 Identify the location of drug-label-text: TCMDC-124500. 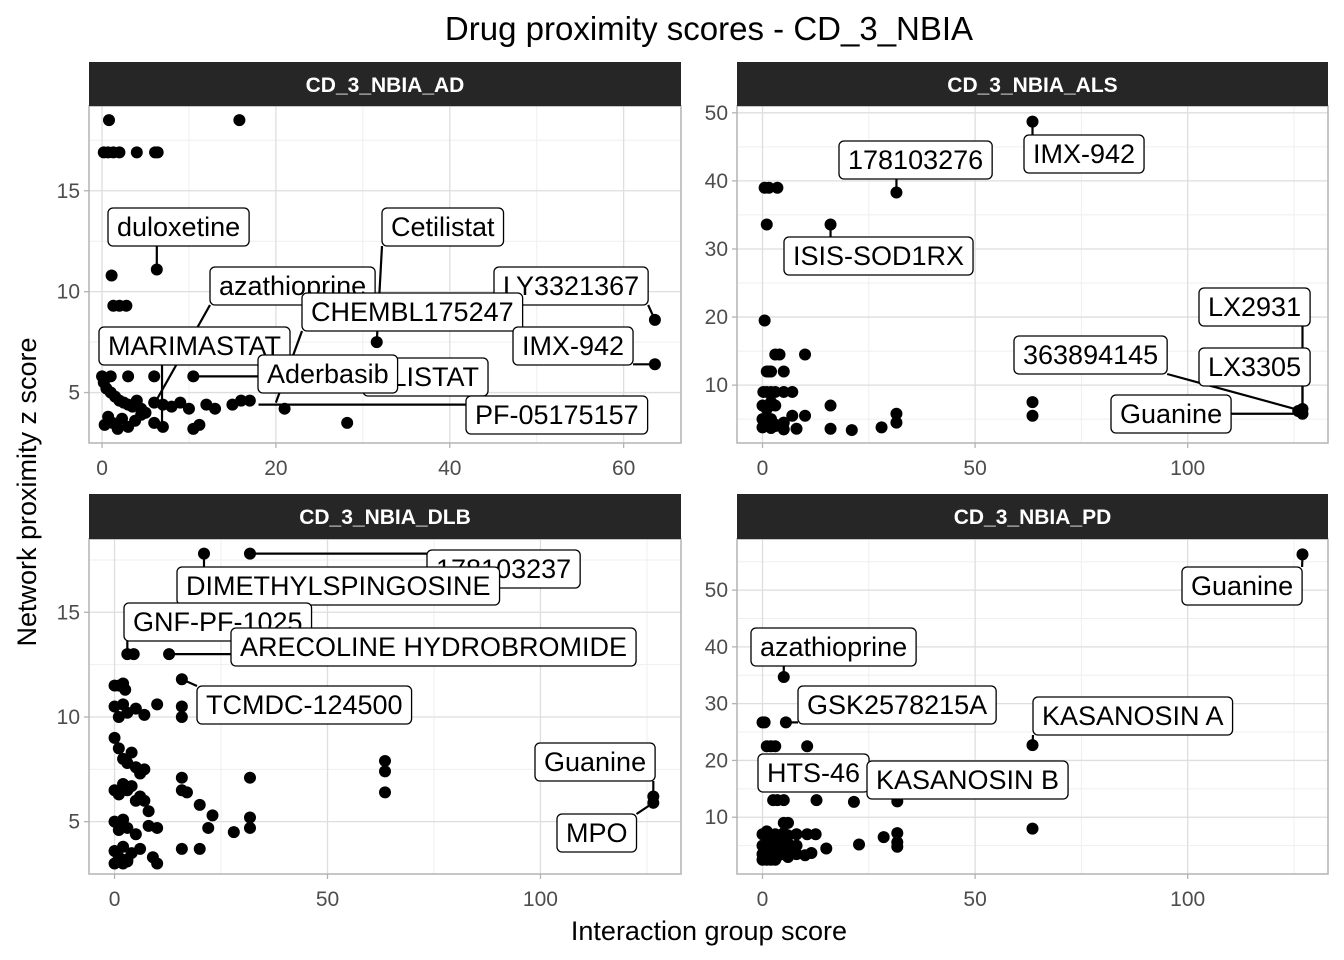
(304, 705).